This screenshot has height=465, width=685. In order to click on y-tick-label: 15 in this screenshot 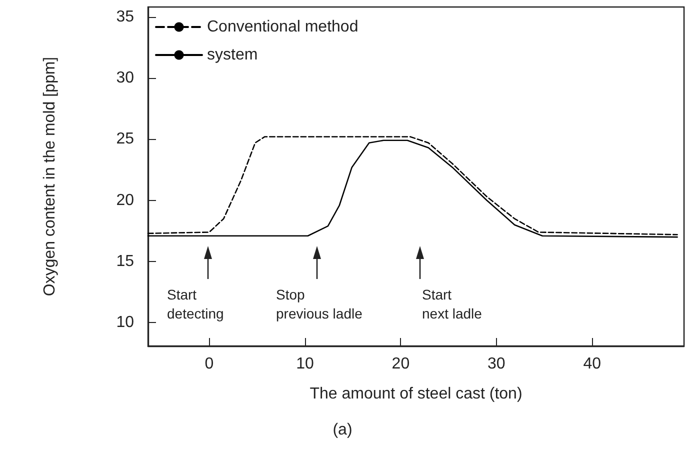, I will do `click(125, 261)`.